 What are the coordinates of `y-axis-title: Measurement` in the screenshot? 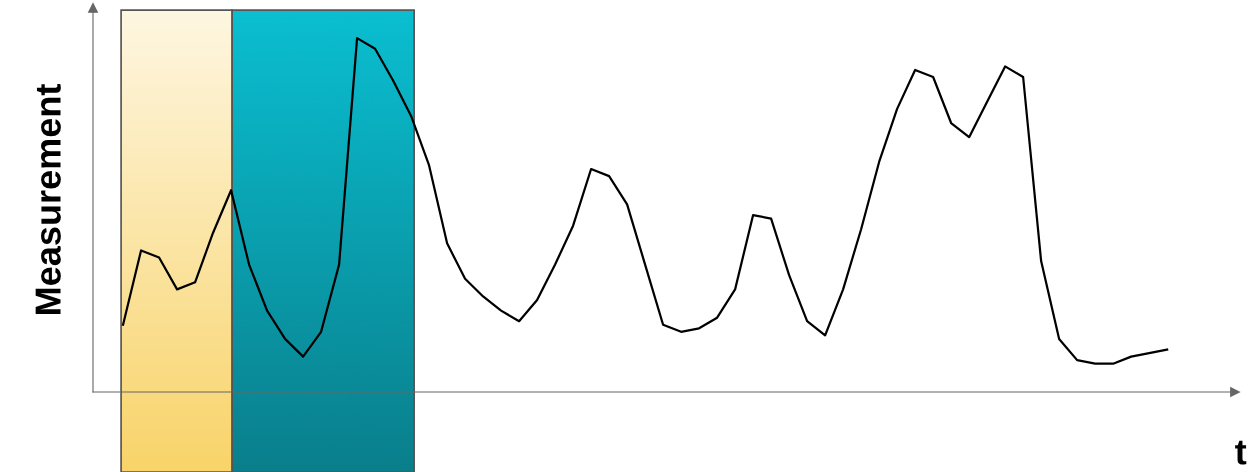 It's located at (48, 199).